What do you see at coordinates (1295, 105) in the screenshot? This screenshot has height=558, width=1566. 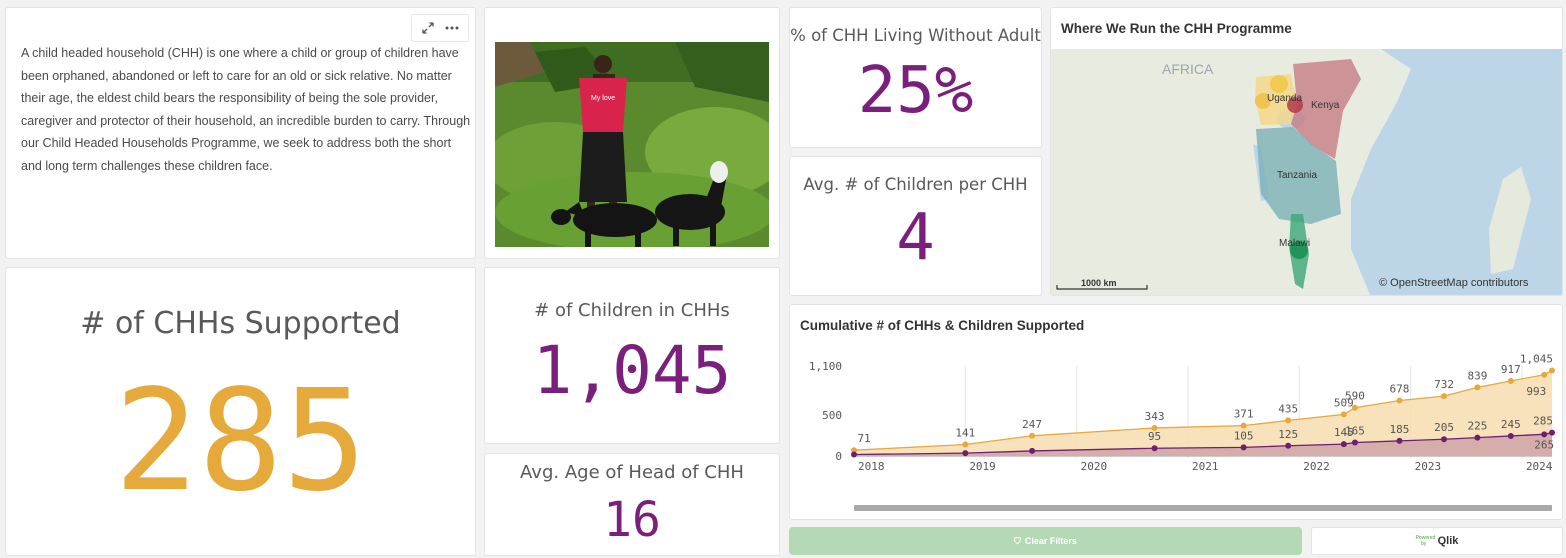 I see `kenya-marker` at bounding box center [1295, 105].